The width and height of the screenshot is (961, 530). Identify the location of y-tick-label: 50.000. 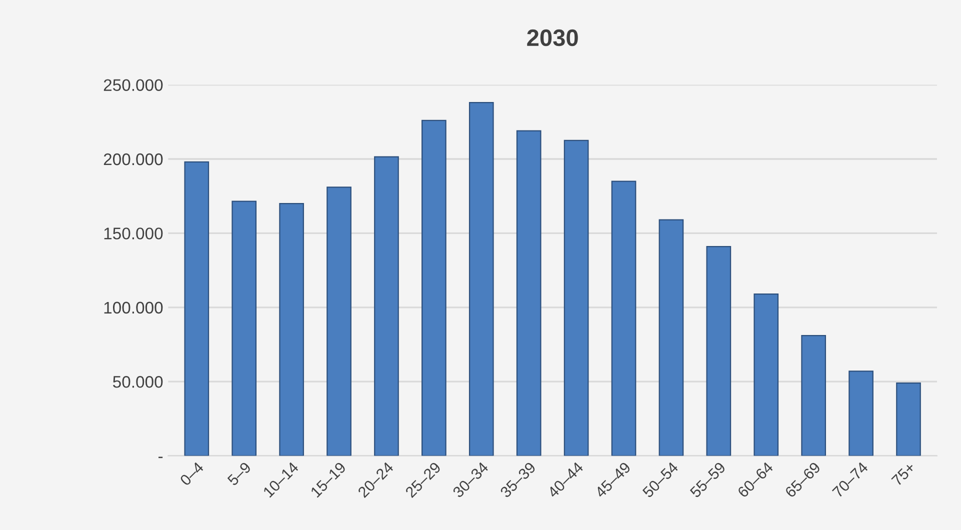
(138, 382).